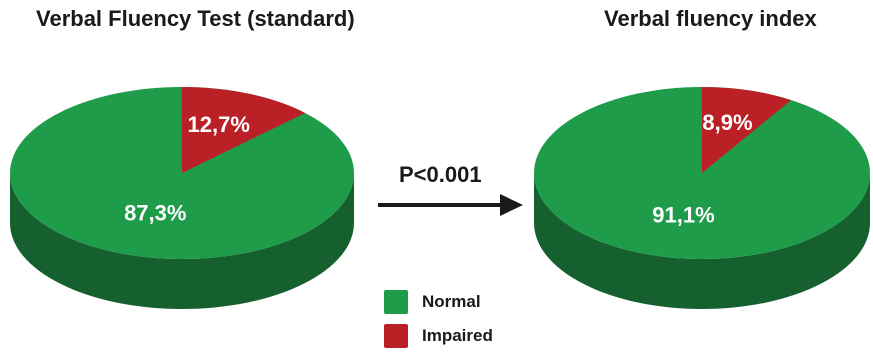 The image size is (873, 356). Describe the element at coordinates (396, 302) in the screenshot. I see `legend-swatch-normal` at that location.